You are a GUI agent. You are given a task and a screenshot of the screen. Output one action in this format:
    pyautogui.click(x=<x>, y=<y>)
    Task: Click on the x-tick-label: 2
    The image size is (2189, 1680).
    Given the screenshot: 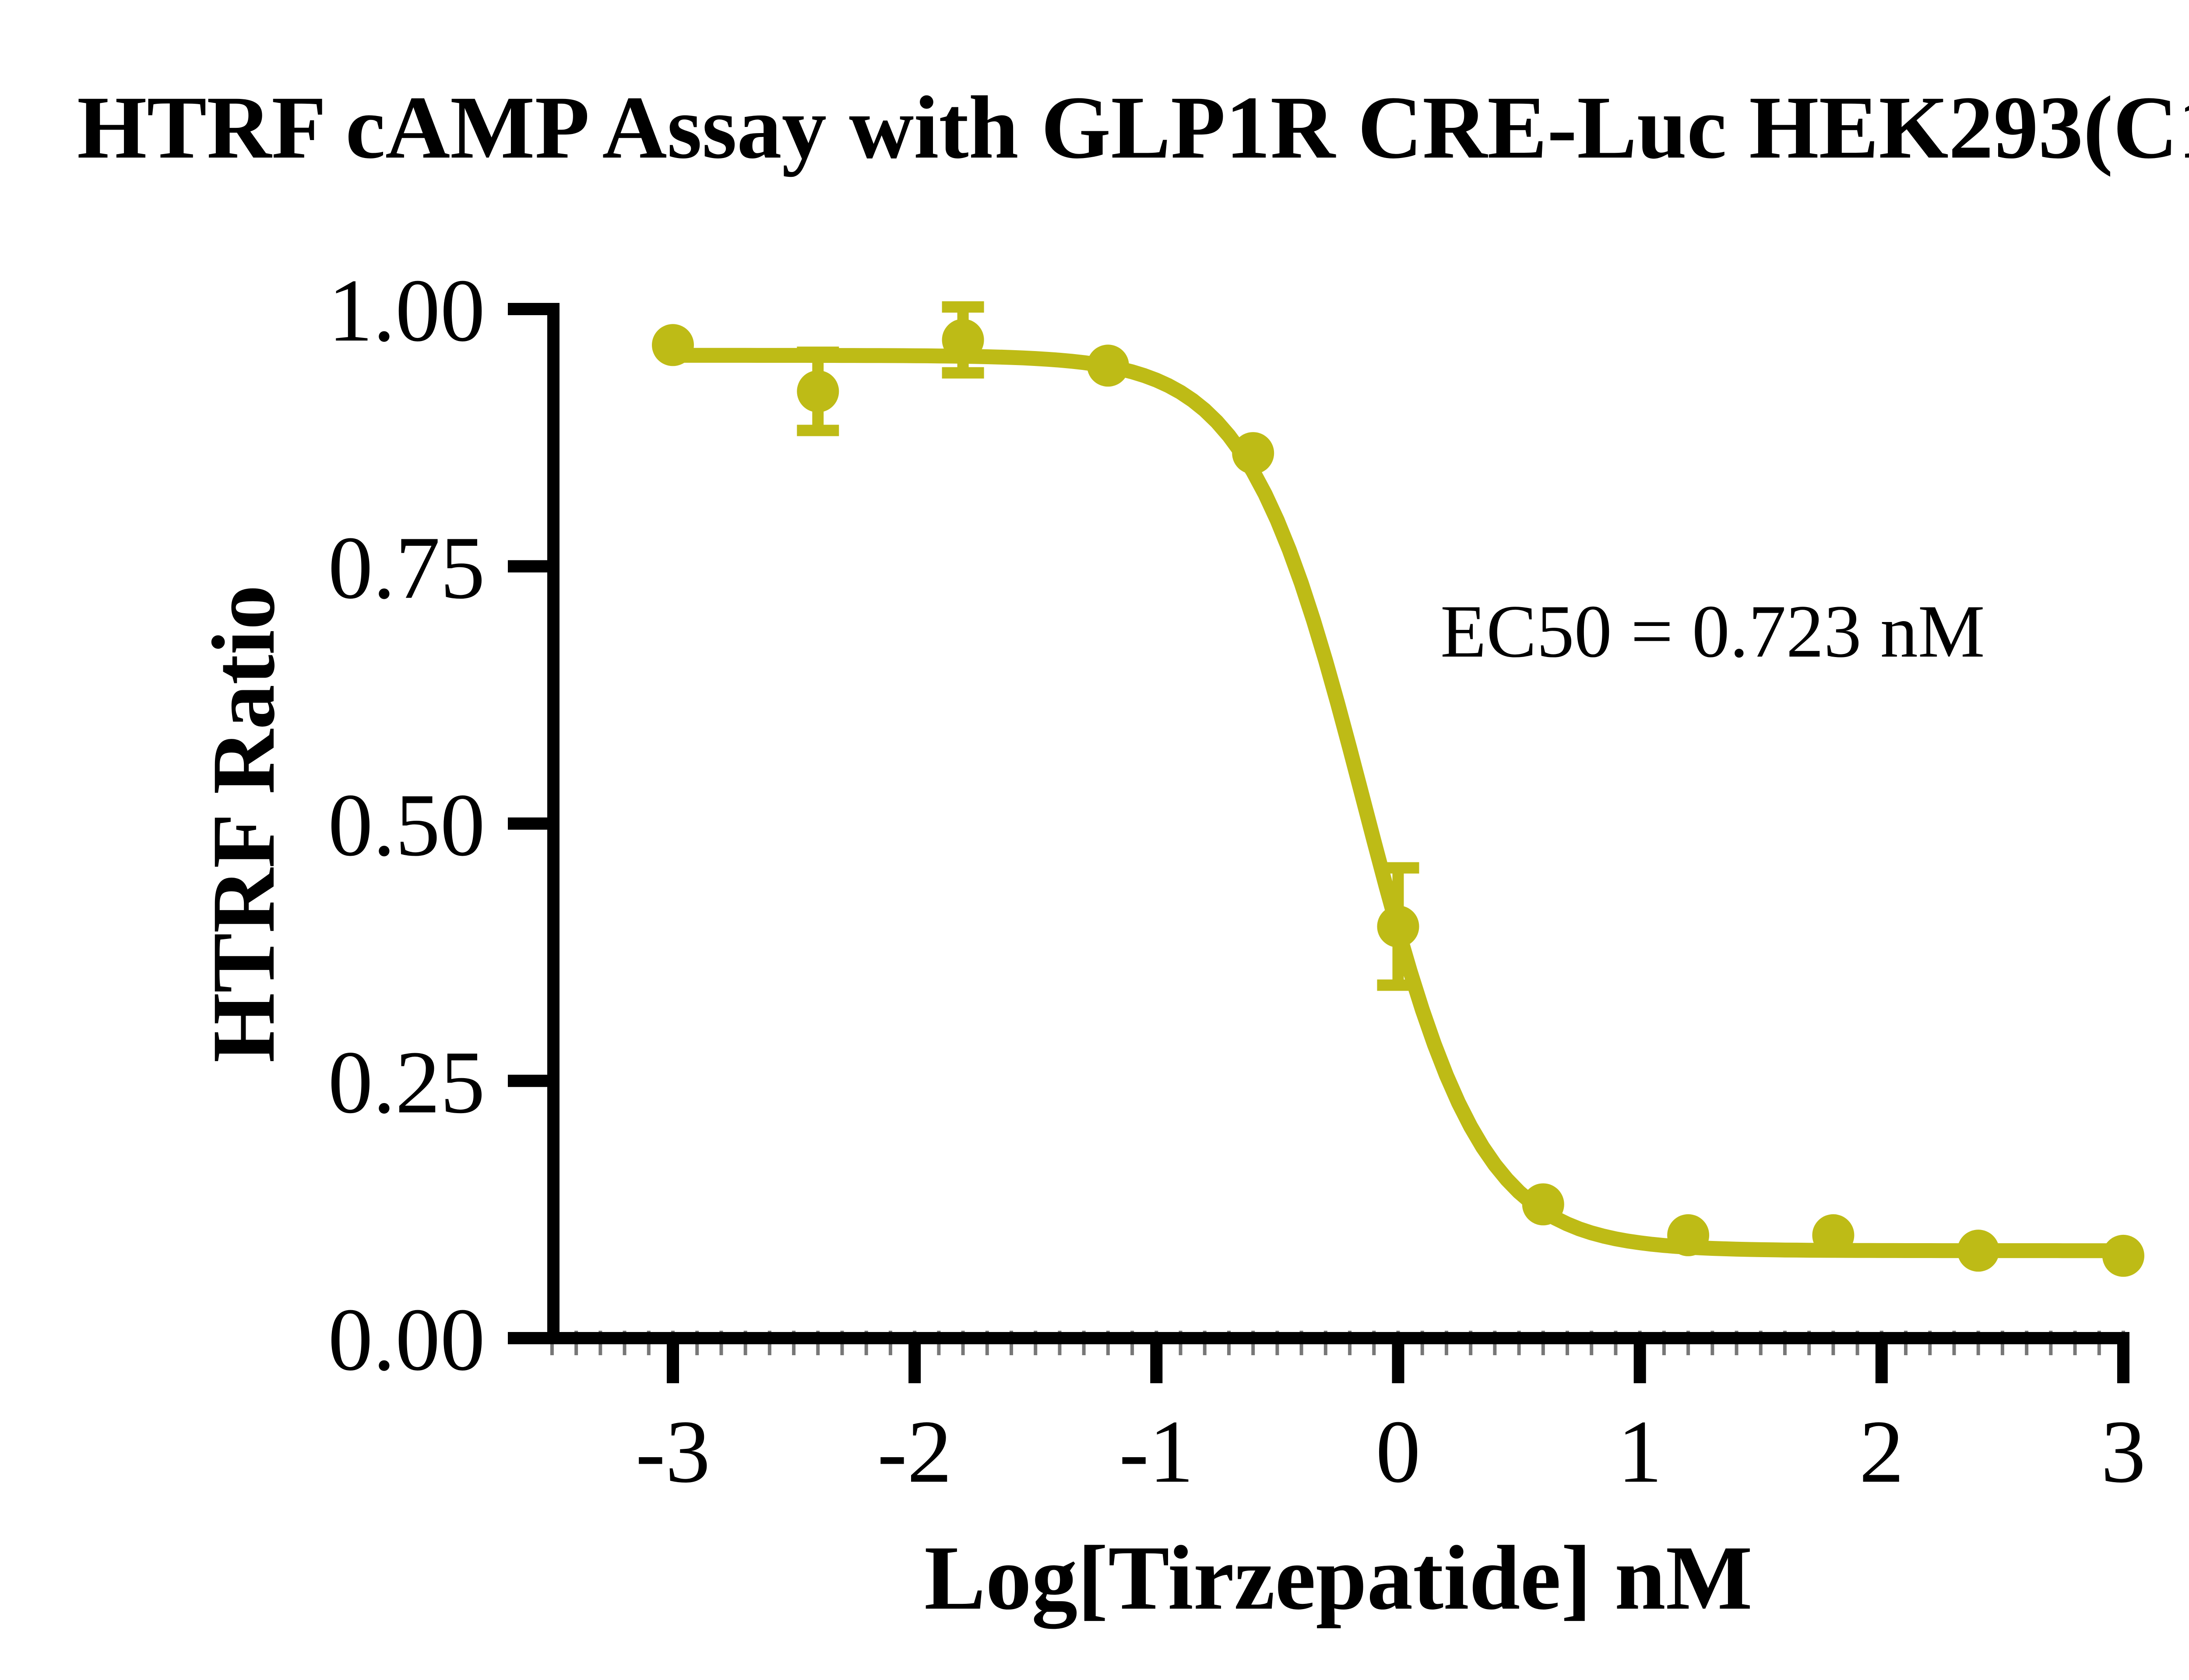 What is the action you would take?
    pyautogui.click(x=1882, y=1451)
    